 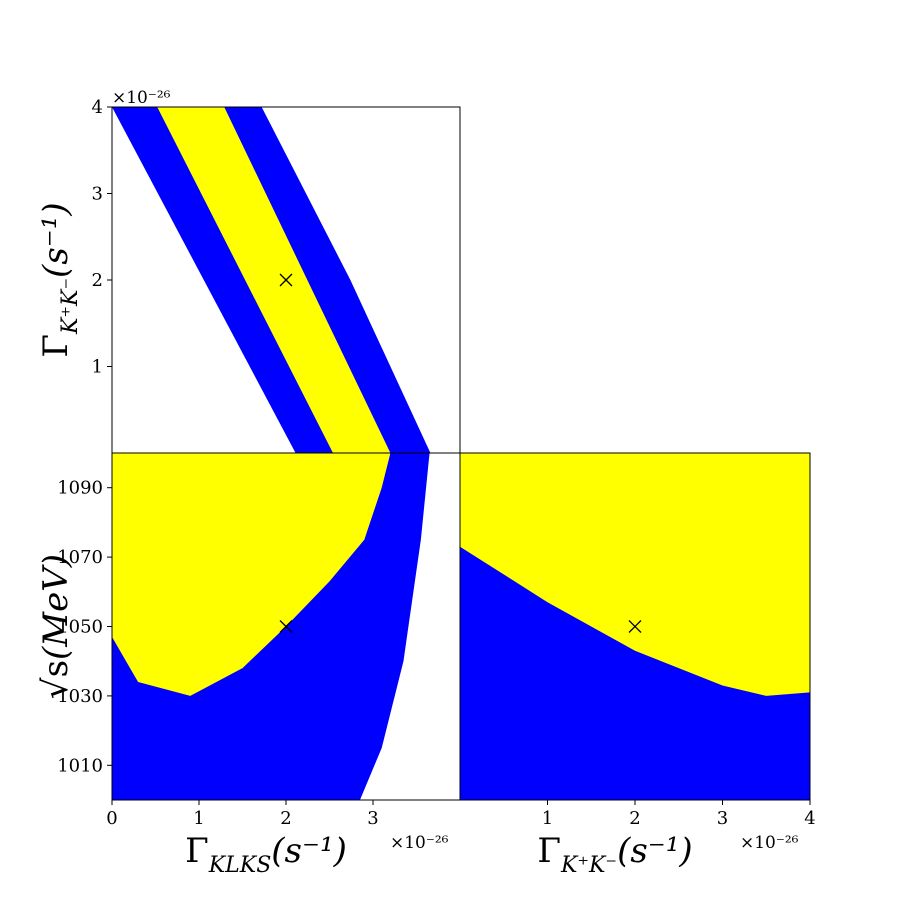 I want to click on y-tick-label: 1030, so click(x=80, y=696).